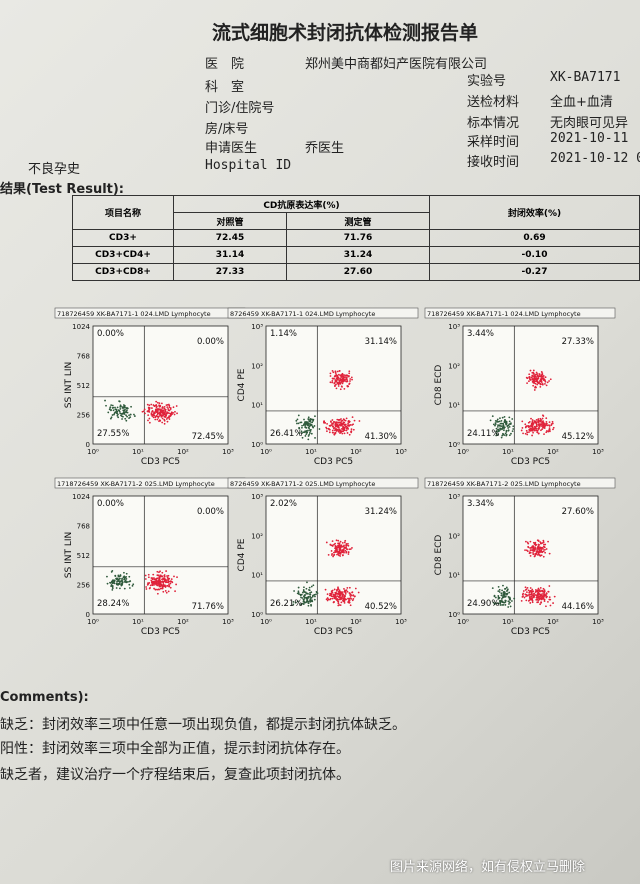 This screenshot has width=640, height=884. What do you see at coordinates (454, 576) in the screenshot?
I see `y-tick-label: 10¹` at bounding box center [454, 576].